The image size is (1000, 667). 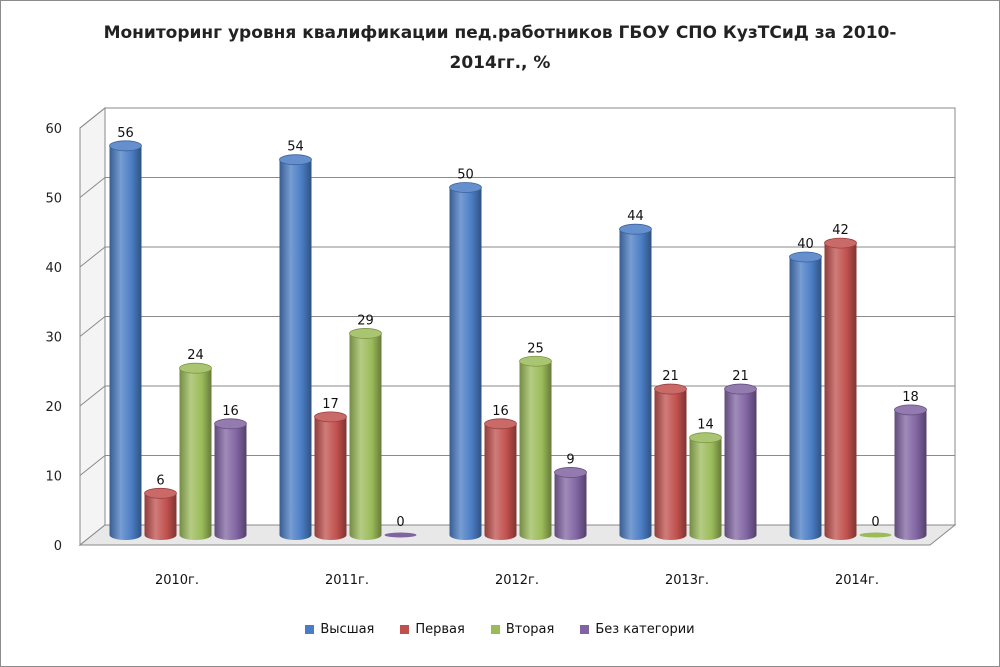 I want to click on y-tick-label: 50, so click(x=53, y=199).